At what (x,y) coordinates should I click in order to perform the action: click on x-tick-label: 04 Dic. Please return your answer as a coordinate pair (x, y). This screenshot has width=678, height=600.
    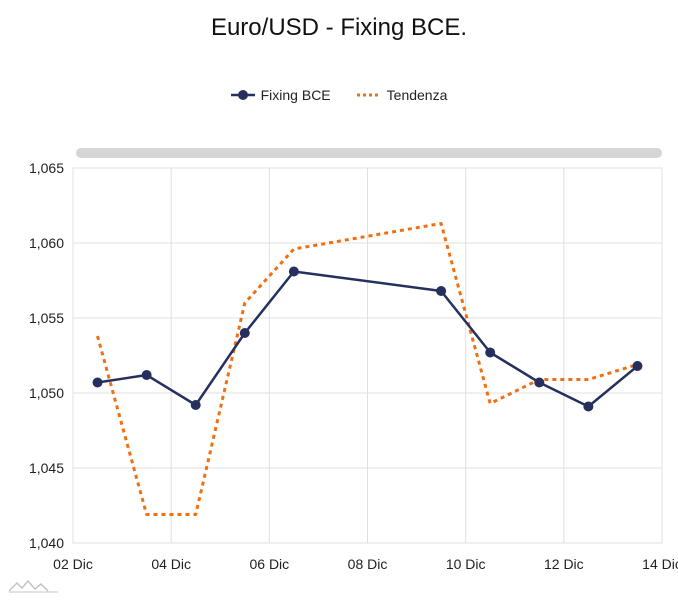
    Looking at the image, I should click on (171, 564).